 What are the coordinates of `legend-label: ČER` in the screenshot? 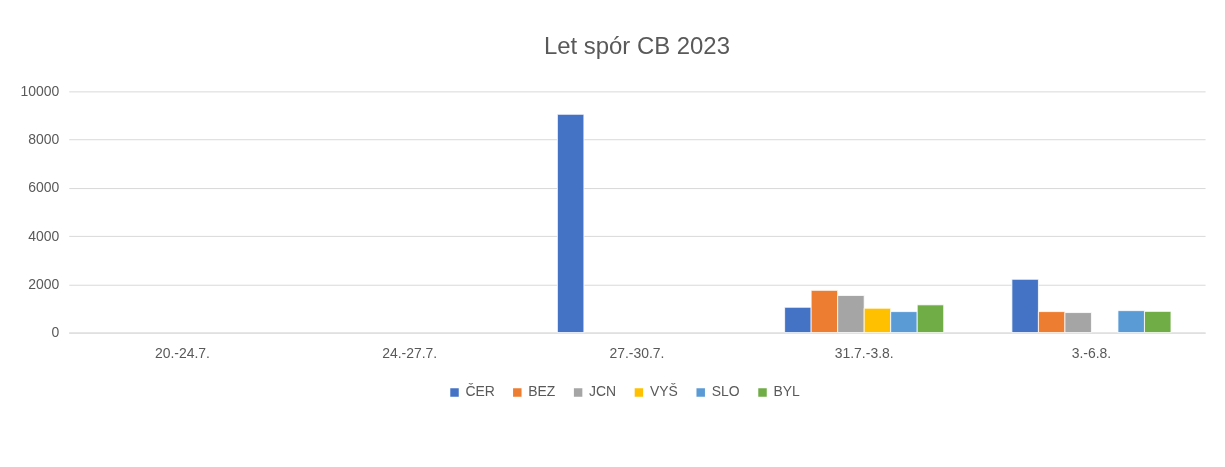 It's located at (480, 391).